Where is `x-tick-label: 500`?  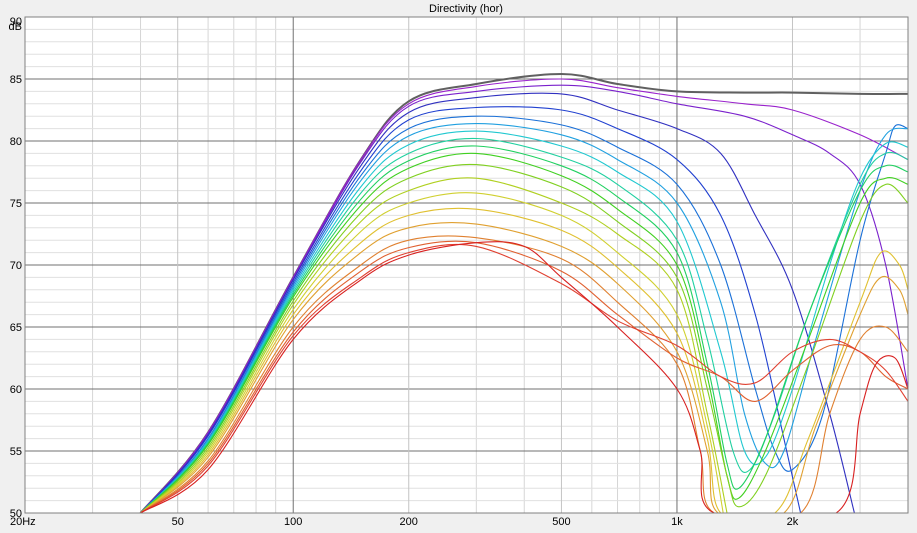
x-tick-label: 500 is located at coordinates (561, 522).